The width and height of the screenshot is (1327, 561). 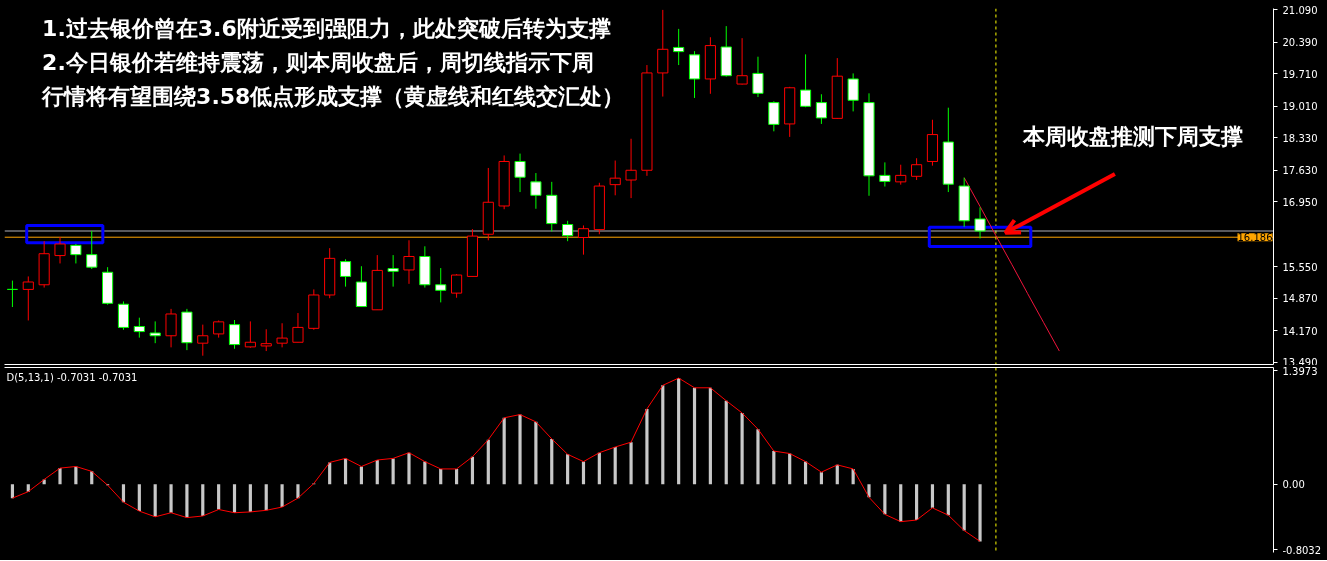 What do you see at coordinates (1300, 171) in the screenshot?
I see `y-tick-label: 17.630` at bounding box center [1300, 171].